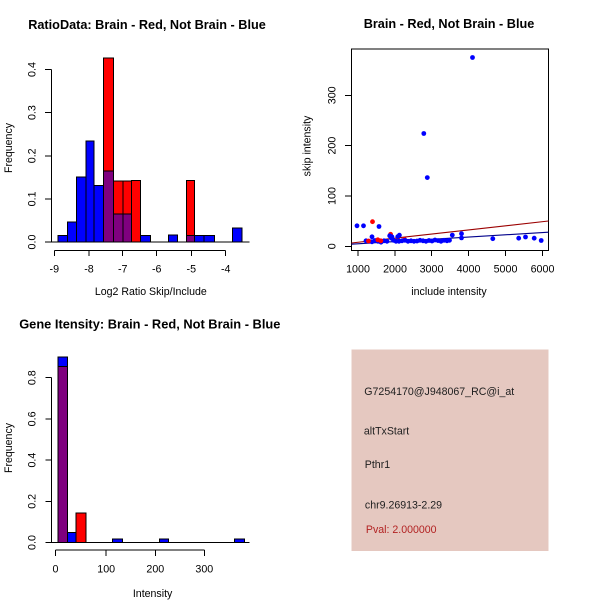  I want to click on svg-text: 0.6, so click(33, 418).